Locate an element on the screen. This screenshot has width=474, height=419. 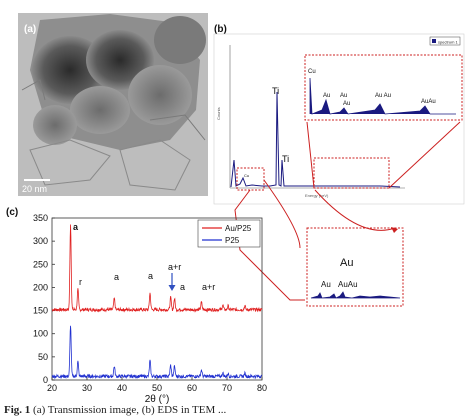
xrd-annotation-a-plus-r-2: a+r is located at coordinates (208, 287).